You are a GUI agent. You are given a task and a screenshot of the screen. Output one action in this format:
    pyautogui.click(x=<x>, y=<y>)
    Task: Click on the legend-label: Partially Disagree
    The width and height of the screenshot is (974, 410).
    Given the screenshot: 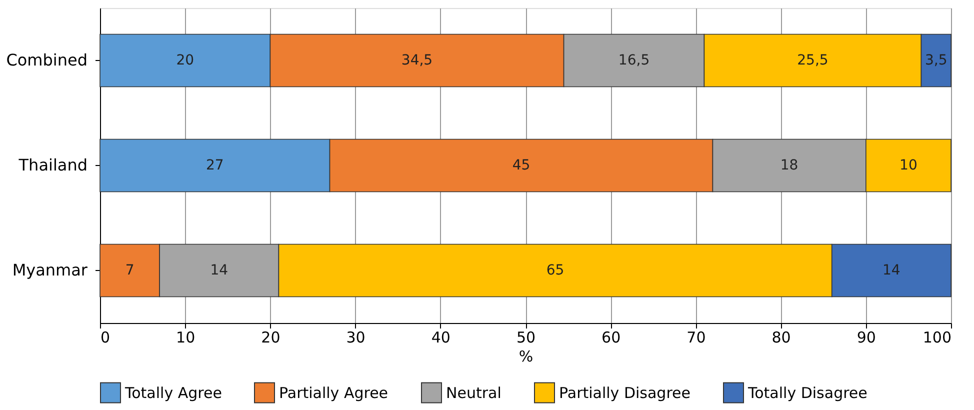 What is the action you would take?
    pyautogui.click(x=624, y=393)
    